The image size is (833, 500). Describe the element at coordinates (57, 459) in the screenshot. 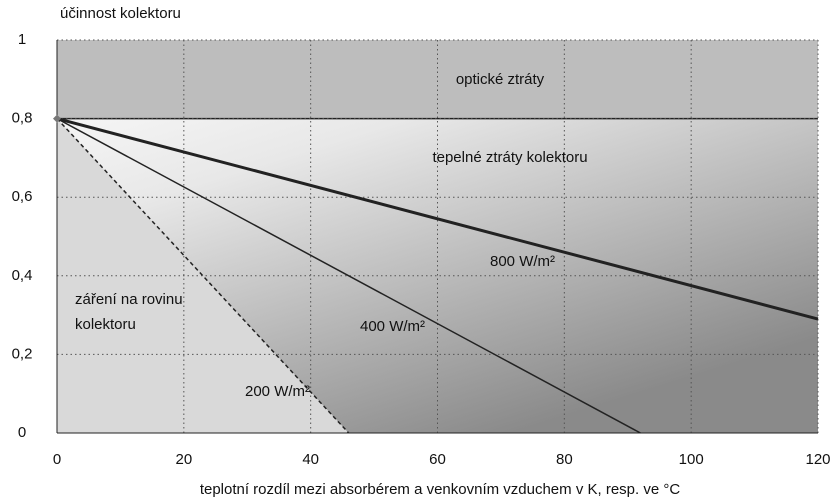

I see `x-tick-label: 0` at that location.